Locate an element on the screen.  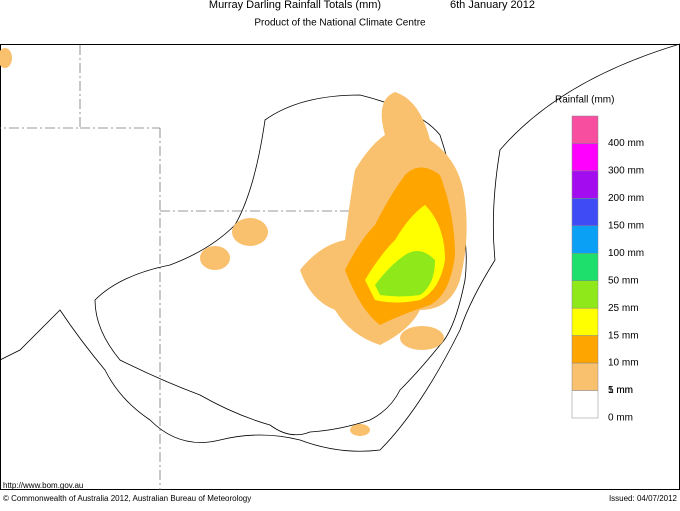
legend-label: 100 mm is located at coordinates (626, 253).